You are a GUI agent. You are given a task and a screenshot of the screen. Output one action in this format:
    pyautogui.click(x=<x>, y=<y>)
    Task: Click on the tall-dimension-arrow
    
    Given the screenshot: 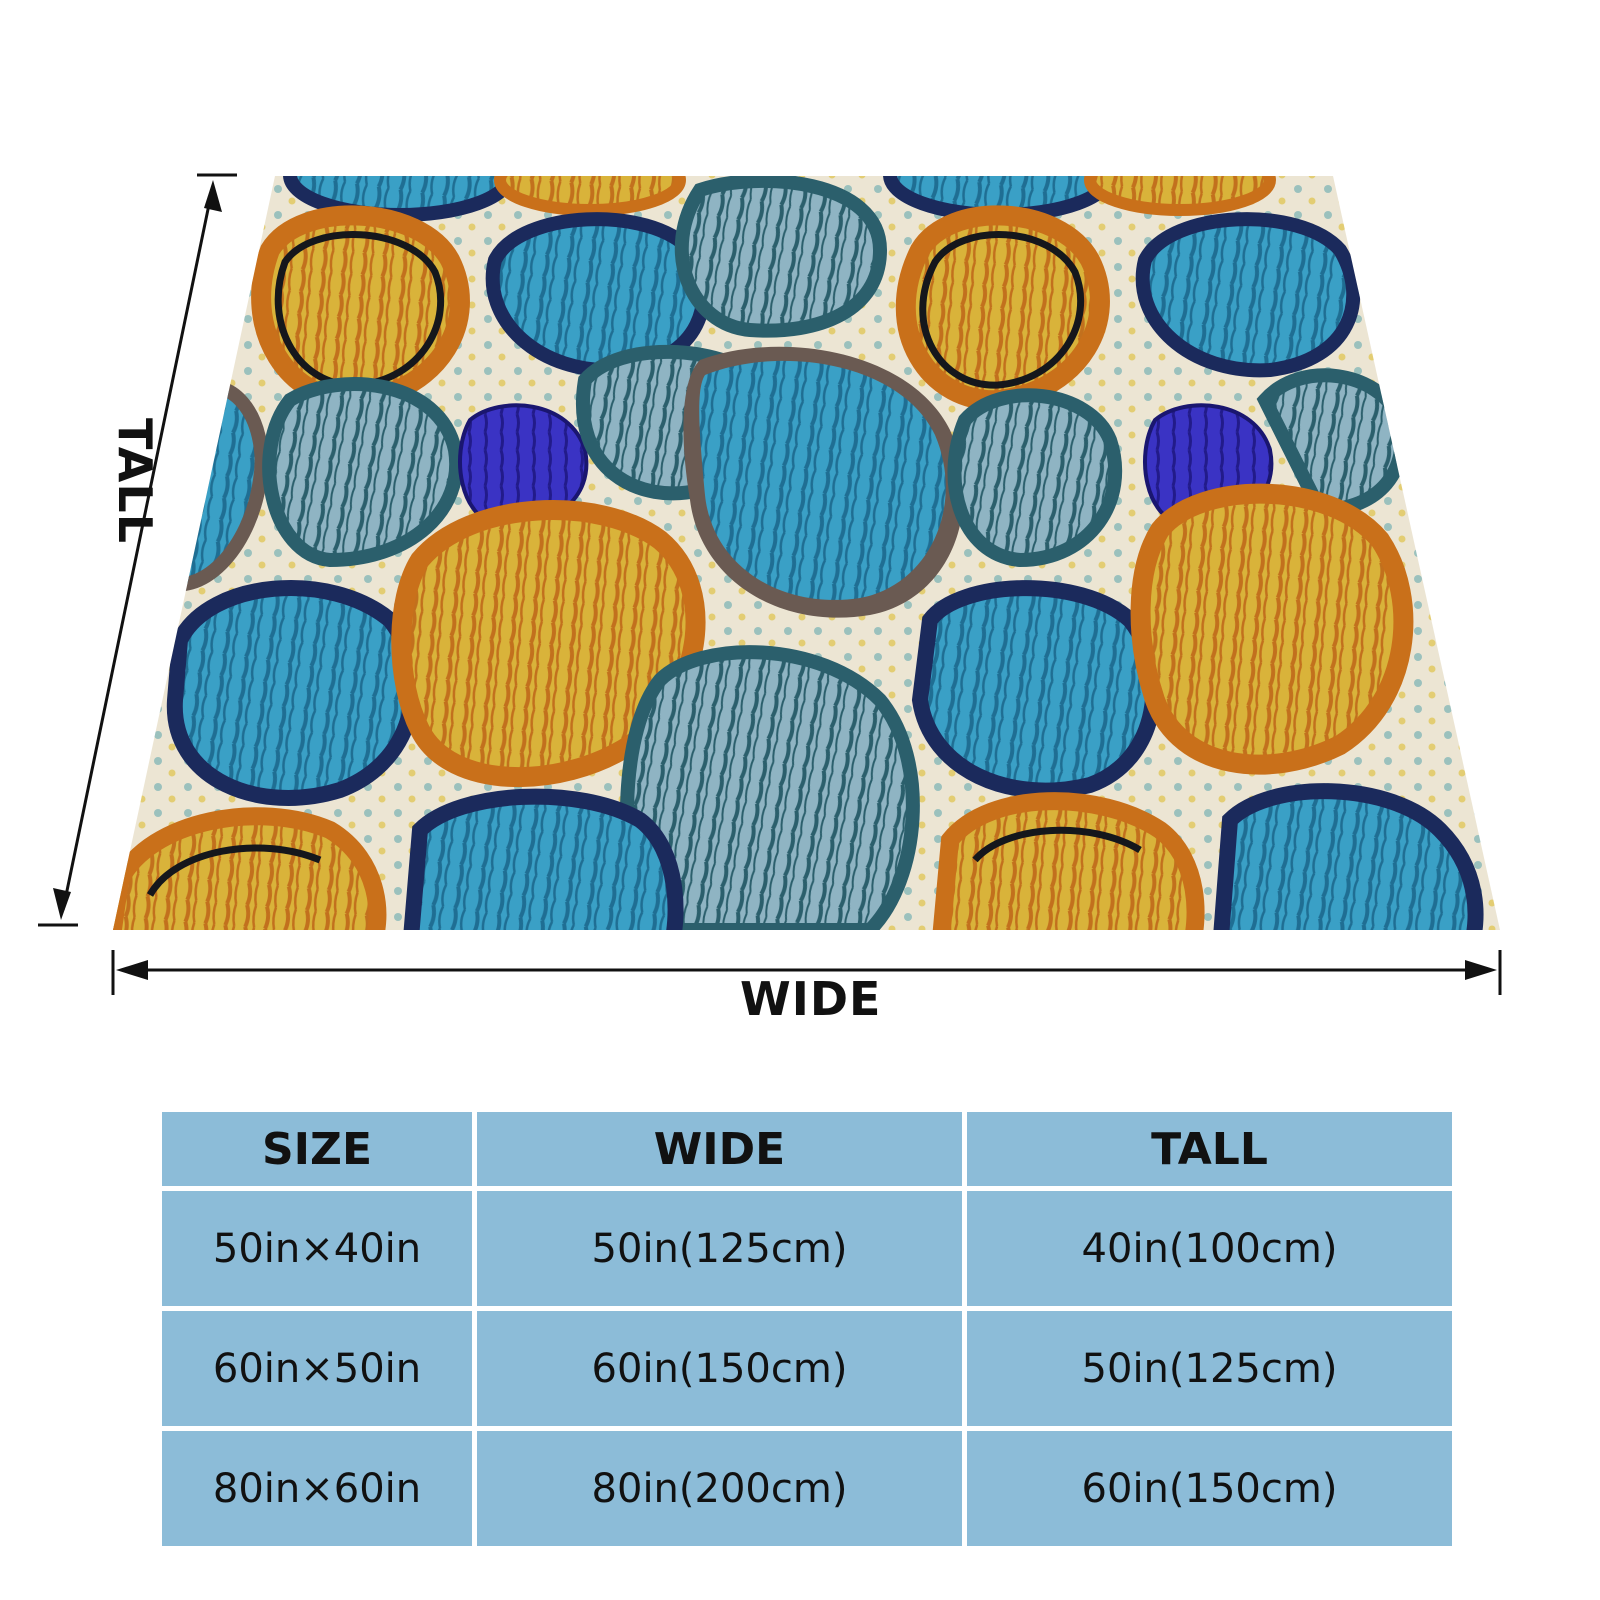 What is the action you would take?
    pyautogui.click(x=137, y=550)
    